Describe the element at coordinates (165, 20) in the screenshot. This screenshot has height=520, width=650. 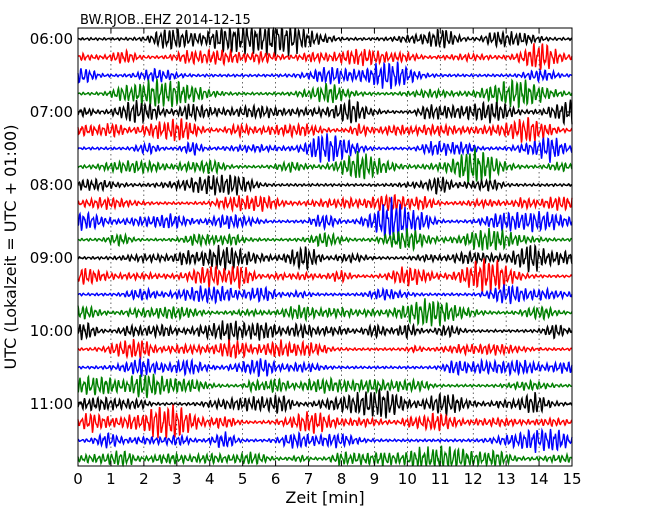
I see `chart-title: BW.RJOB..EHZ 2014-12-15` at that location.